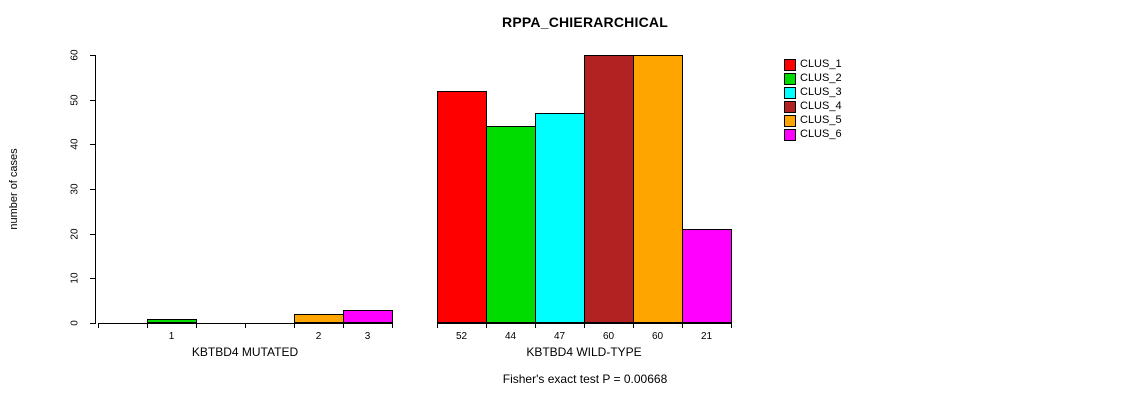  I want to click on bar-value-label: 2, so click(318, 336).